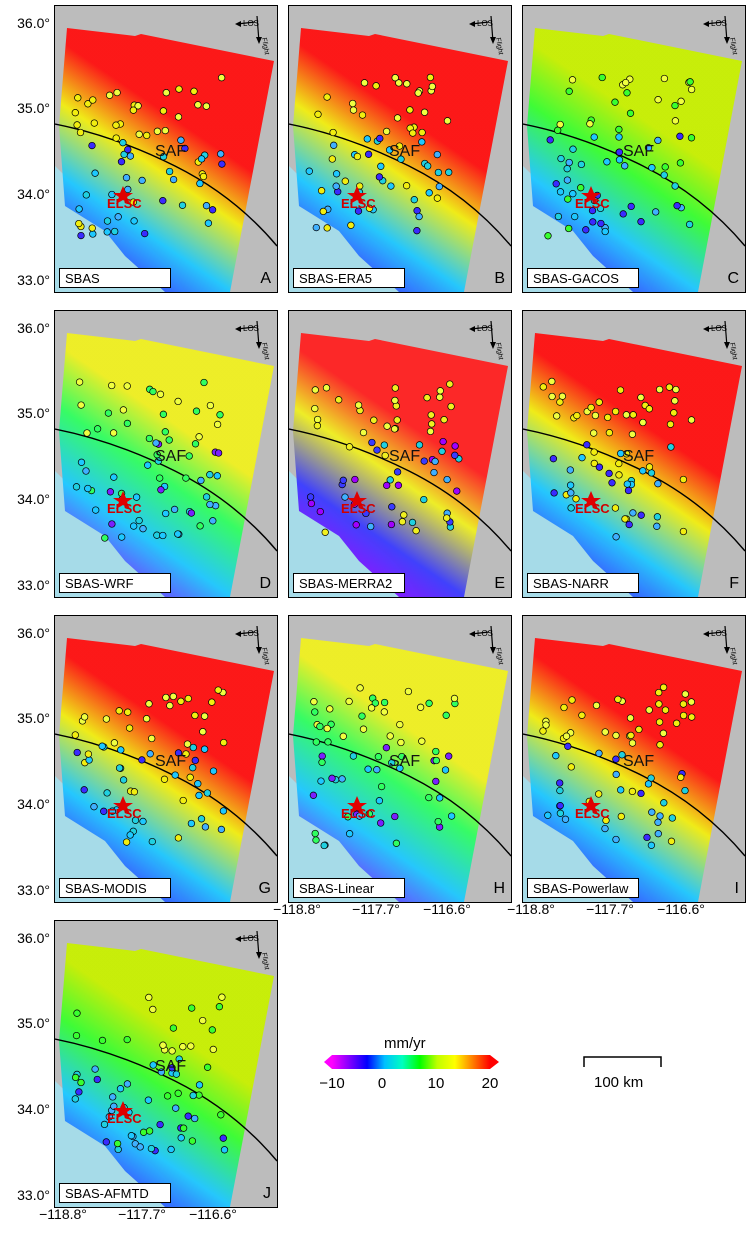 Image resolution: width=754 pixels, height=1246 pixels. What do you see at coordinates (634, 795) in the screenshot?
I see `san-andreas-fault` at bounding box center [634, 795].